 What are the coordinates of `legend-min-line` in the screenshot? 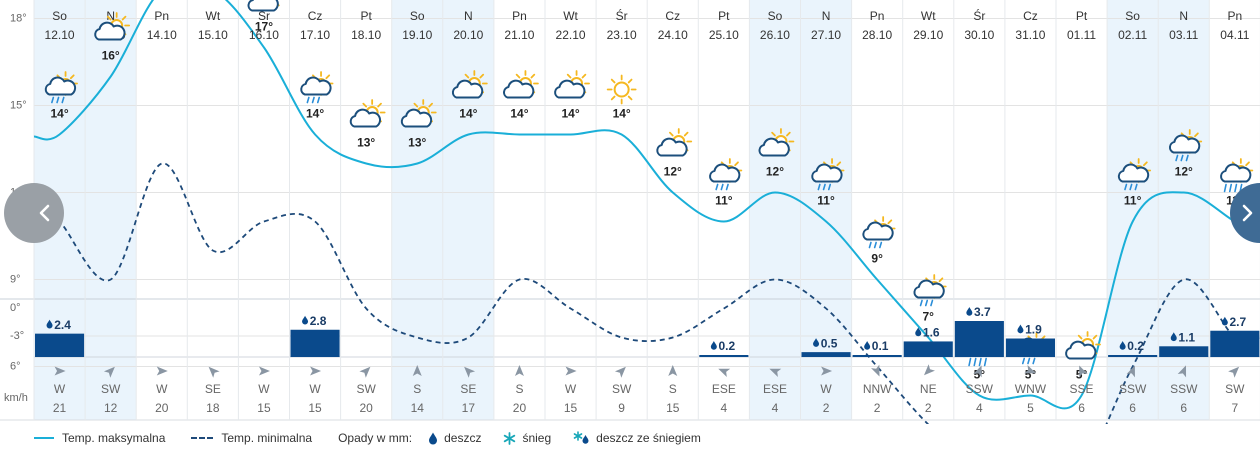 It's located at (202, 438).